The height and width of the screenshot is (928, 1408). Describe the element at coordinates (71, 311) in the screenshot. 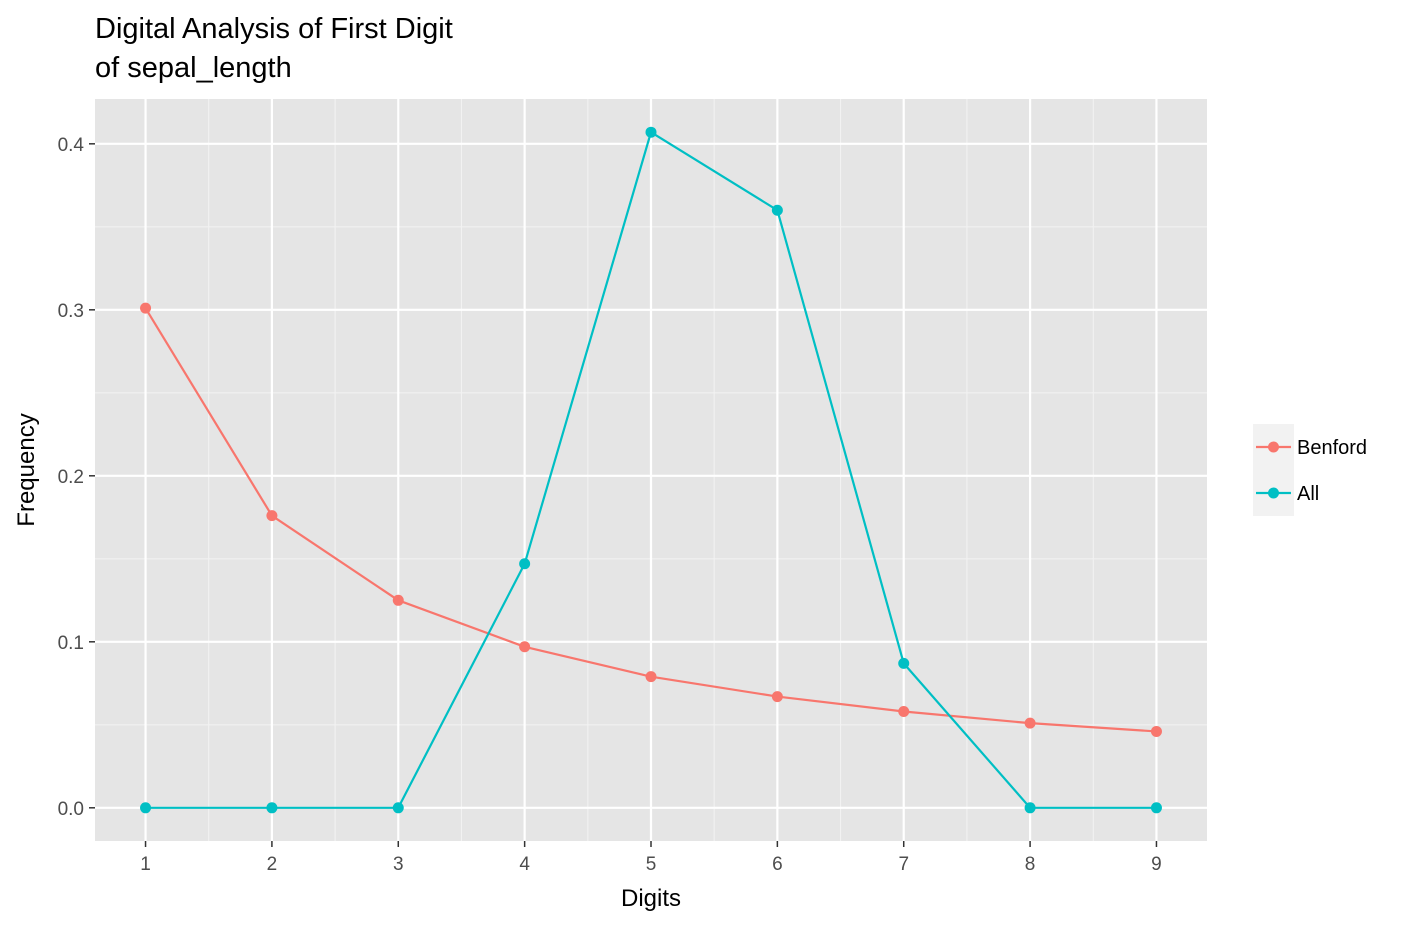

I see `y-tick-label: 0.3` at that location.